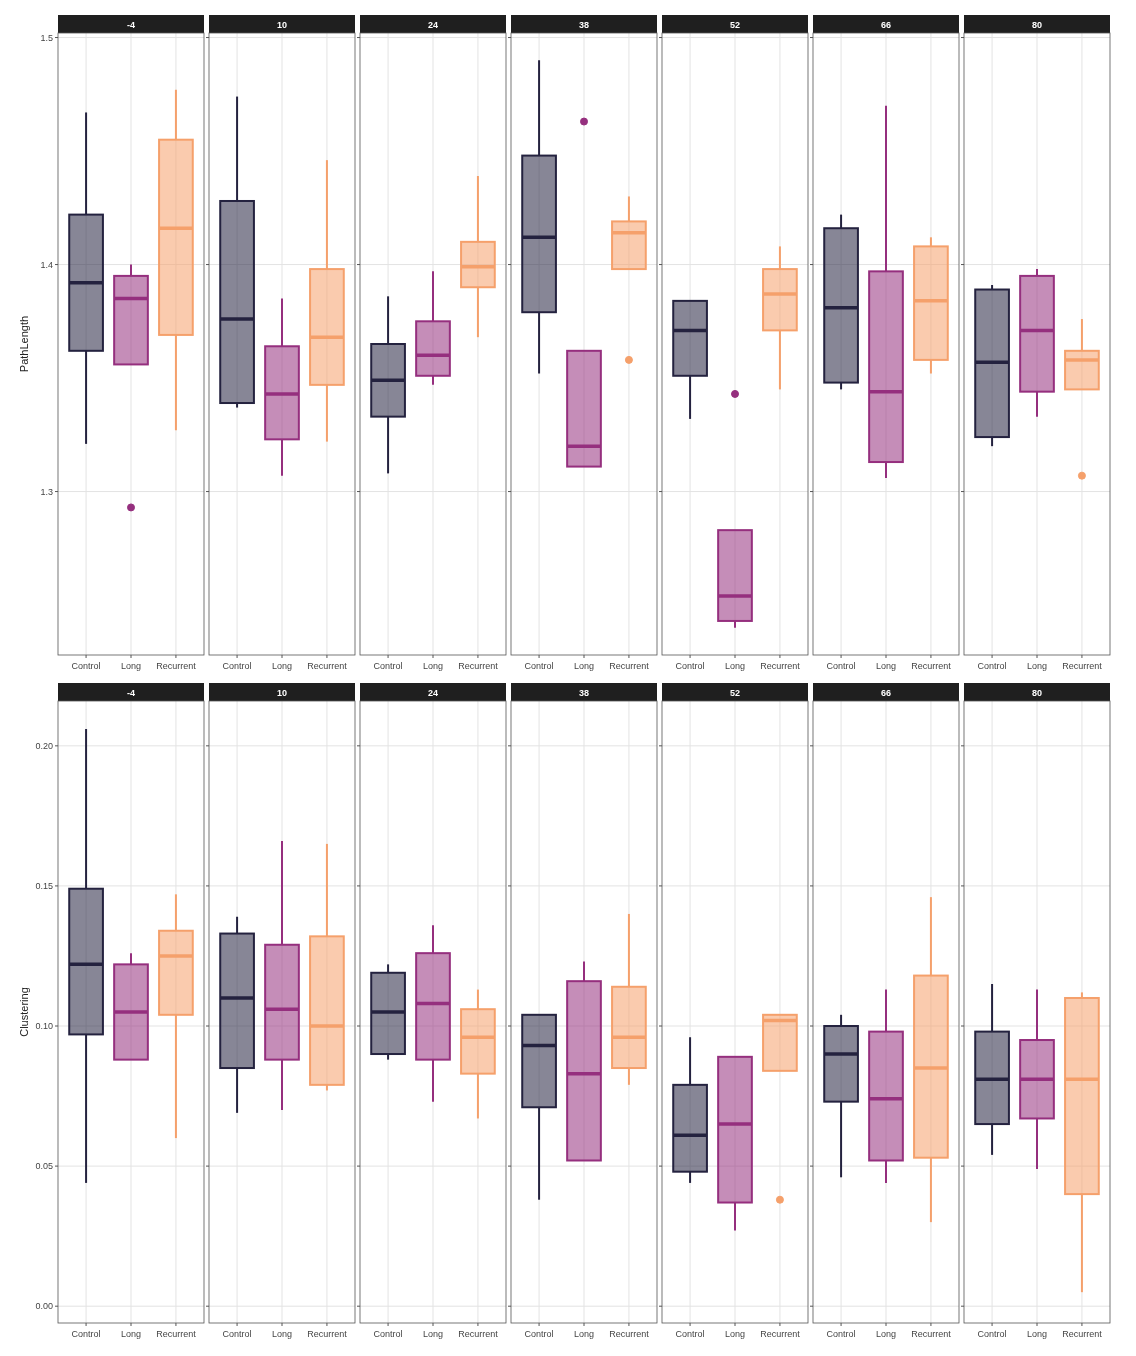 Image resolution: width=1136 pixels, height=1356 pixels. Describe the element at coordinates (44, 1026) in the screenshot. I see `y-tick-label: 0.10` at that location.